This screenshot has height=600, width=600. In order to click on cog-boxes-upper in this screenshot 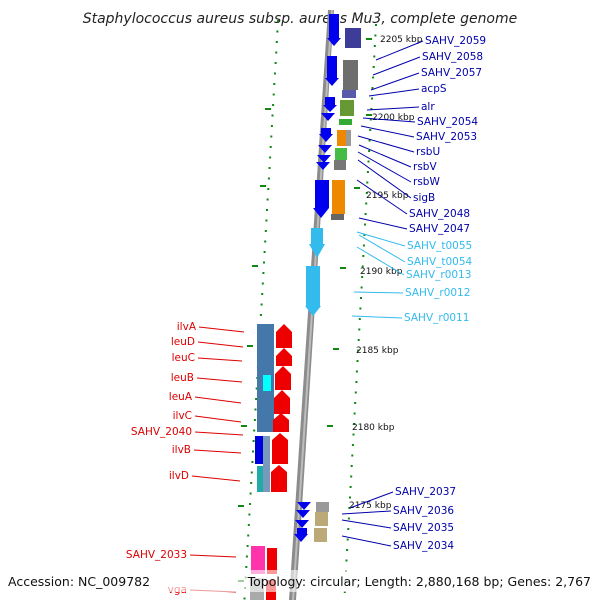, I will do `click(346, 124)`.